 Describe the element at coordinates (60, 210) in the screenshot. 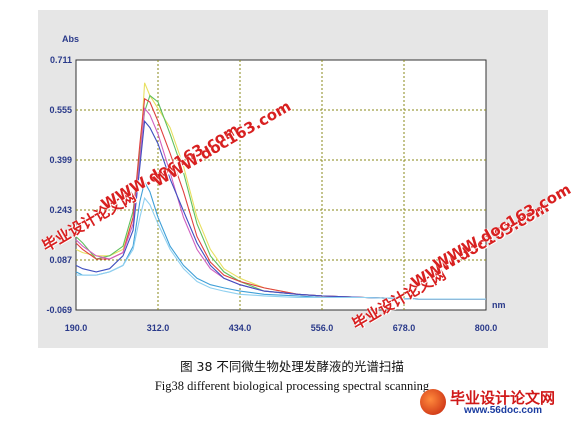

I see `y-tick-label: 0.243` at that location.